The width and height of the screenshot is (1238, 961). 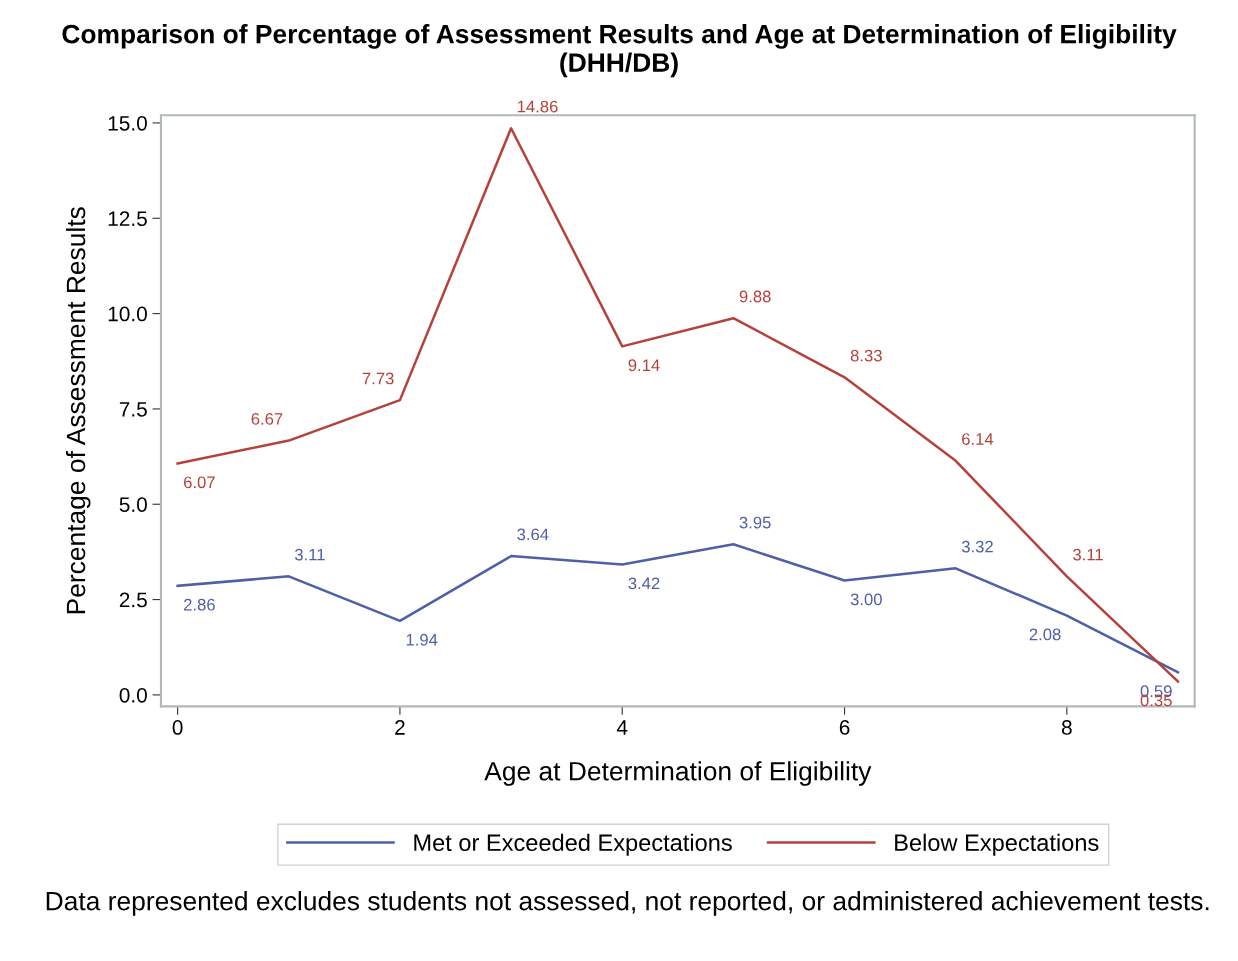 I want to click on data-label: 14.86, so click(x=537, y=106).